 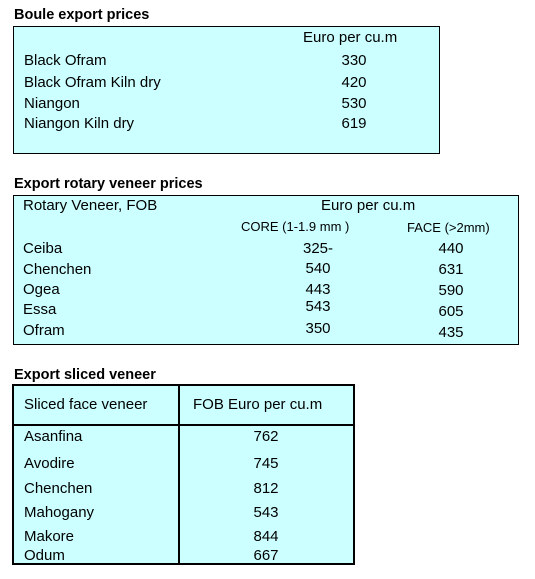 I want to click on sliced-row-name: Chenchen, so click(x=58, y=488).